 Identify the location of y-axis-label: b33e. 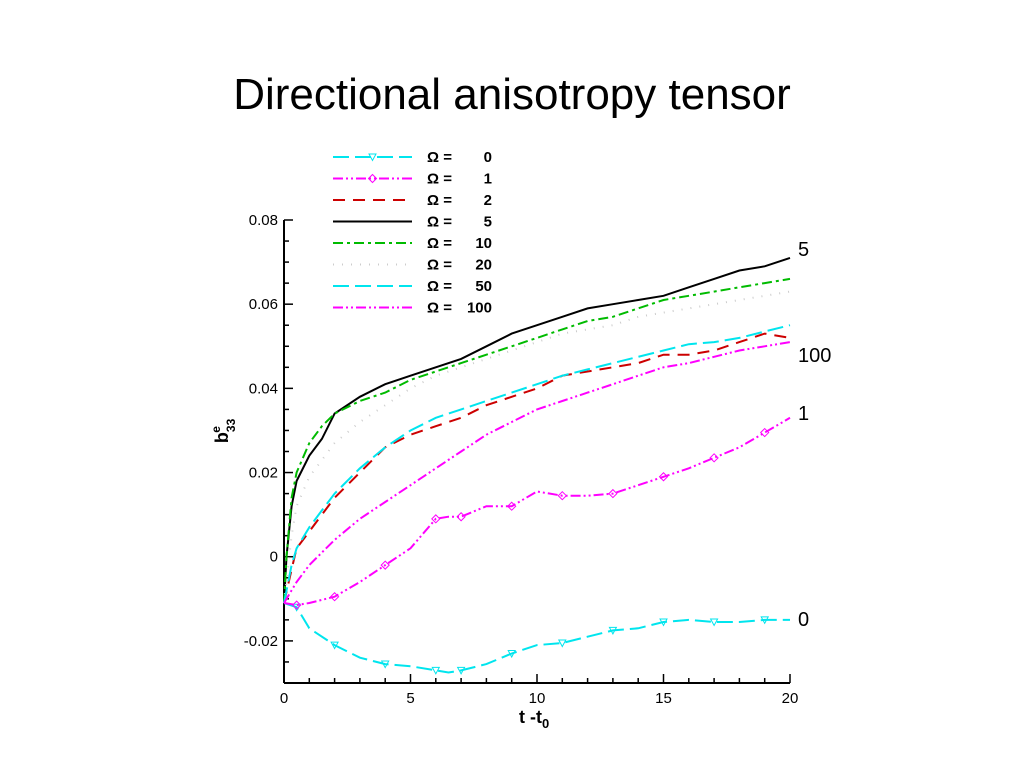
(223, 430).